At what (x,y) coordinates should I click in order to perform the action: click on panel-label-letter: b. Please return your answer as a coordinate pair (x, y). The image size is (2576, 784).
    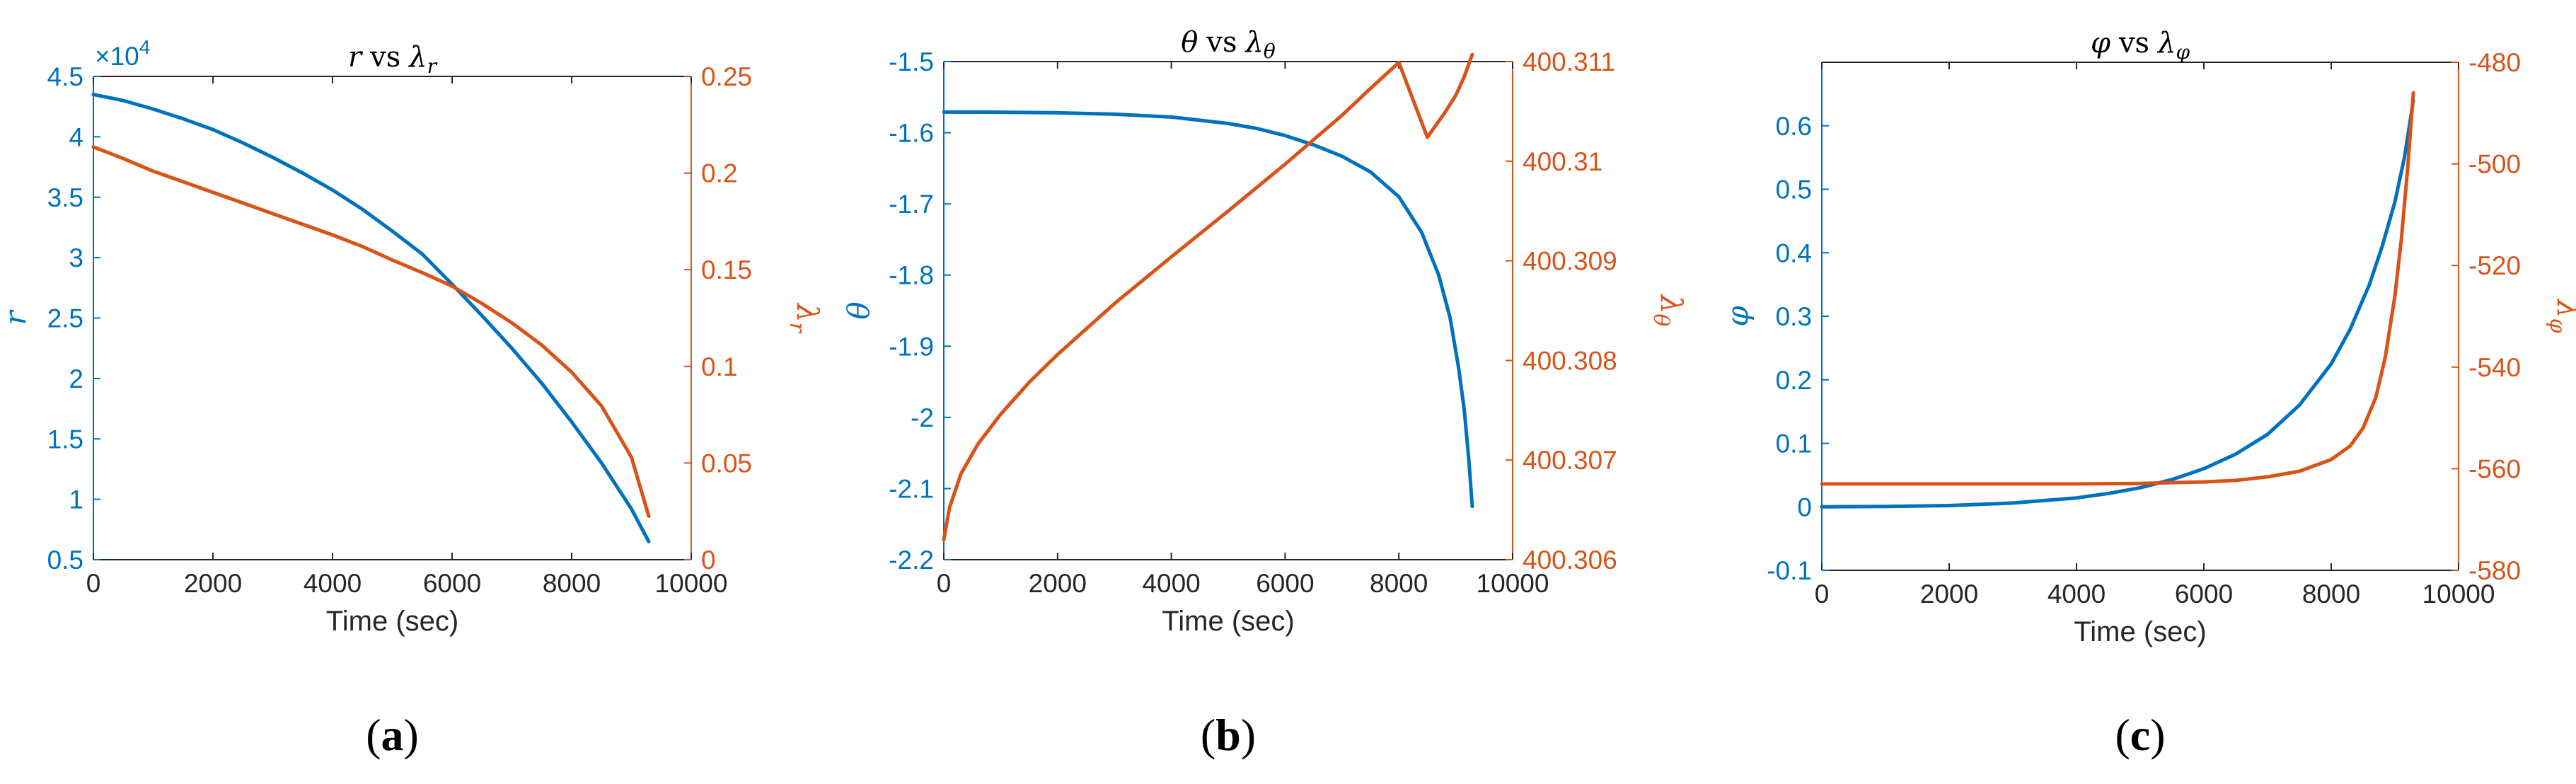
    Looking at the image, I should click on (1228, 735).